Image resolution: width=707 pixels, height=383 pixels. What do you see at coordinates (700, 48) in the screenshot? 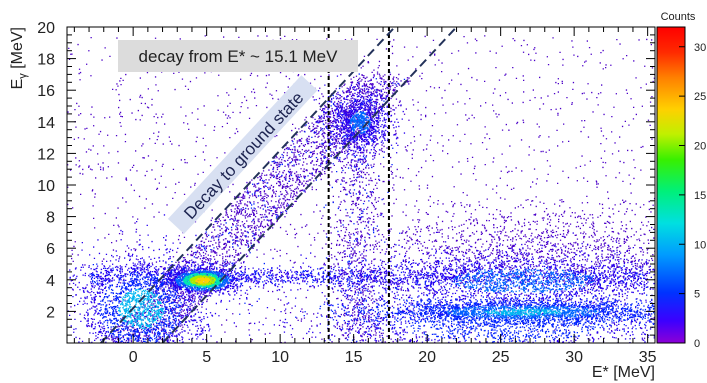
I see `colorbar-tick-label: 30` at bounding box center [700, 48].